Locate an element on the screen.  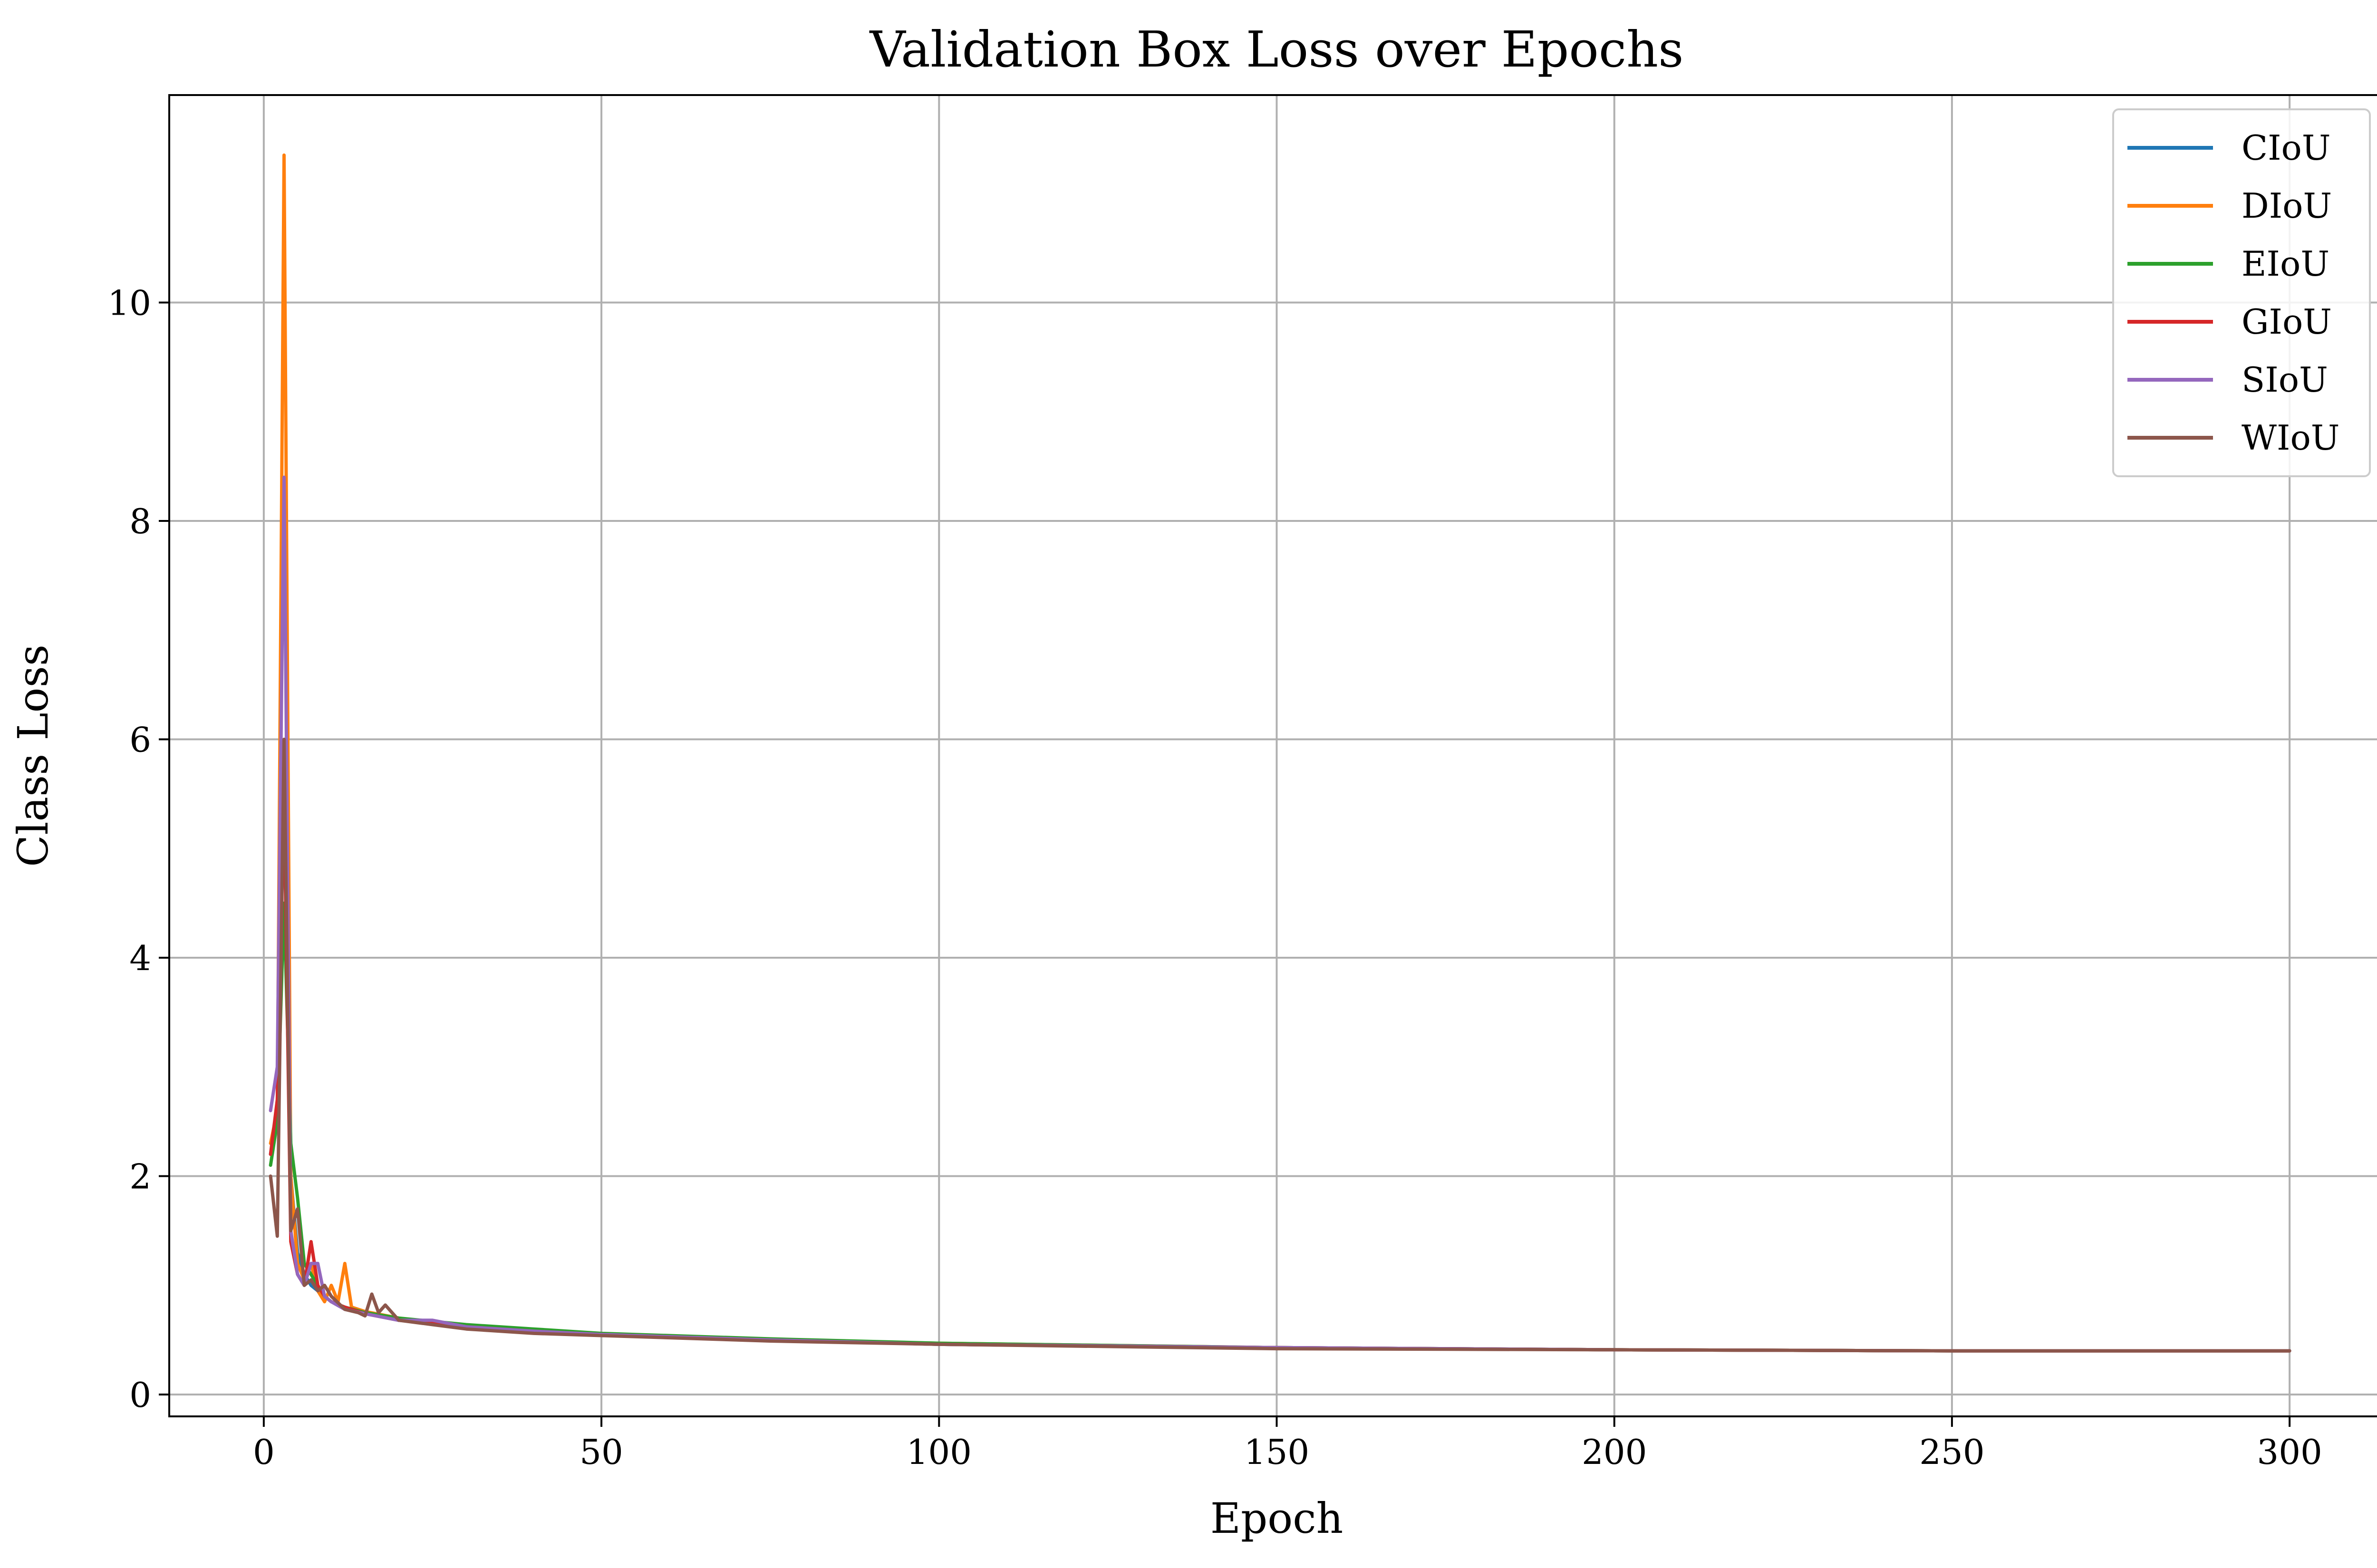
y-tick-label: 2 is located at coordinates (140, 1177).